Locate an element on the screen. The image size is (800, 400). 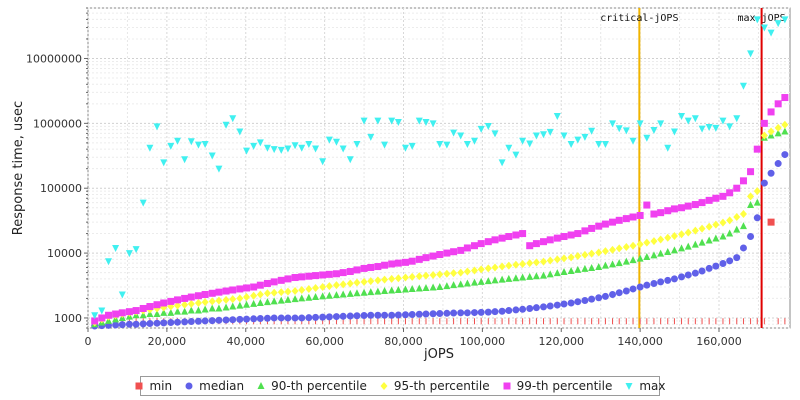
legend-item: max is located at coordinates (645, 386).